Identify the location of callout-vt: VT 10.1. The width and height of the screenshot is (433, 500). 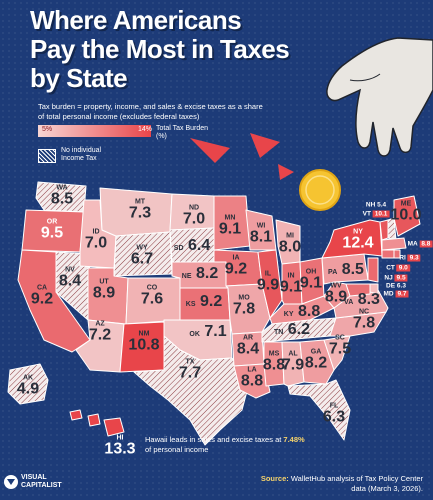
(376, 214).